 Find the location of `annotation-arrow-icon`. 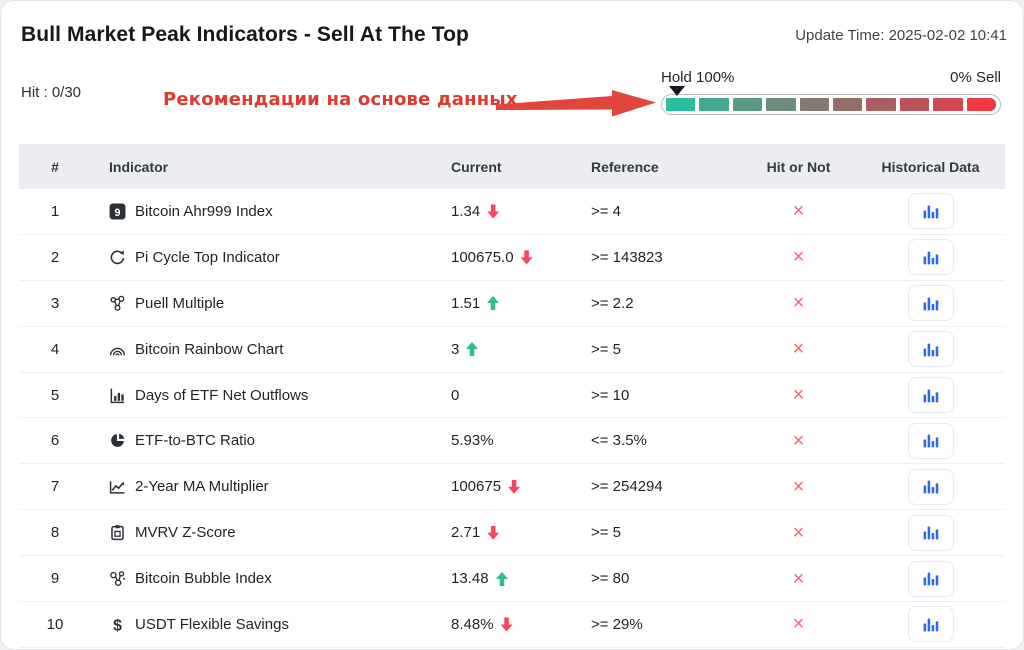

annotation-arrow-icon is located at coordinates (576, 103).